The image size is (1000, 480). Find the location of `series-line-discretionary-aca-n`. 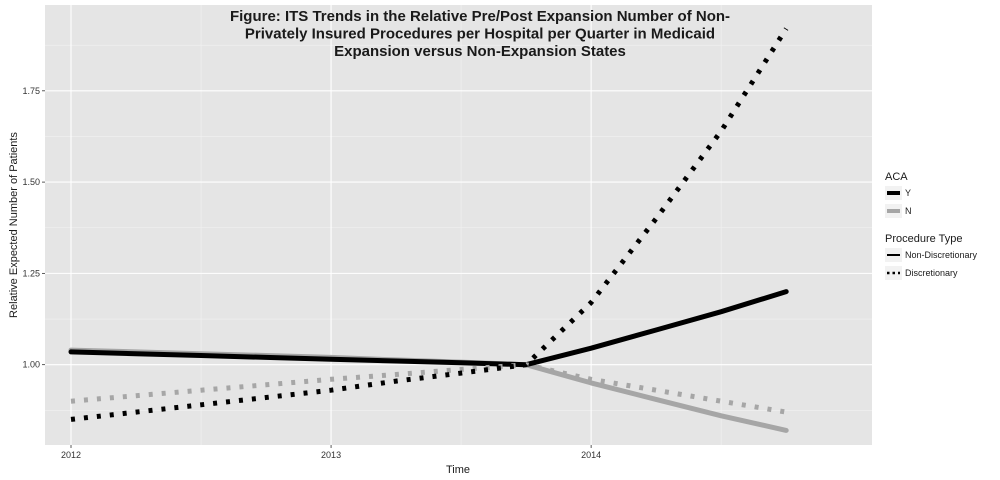

series-line-discretionary-aca-n is located at coordinates (428, 388).